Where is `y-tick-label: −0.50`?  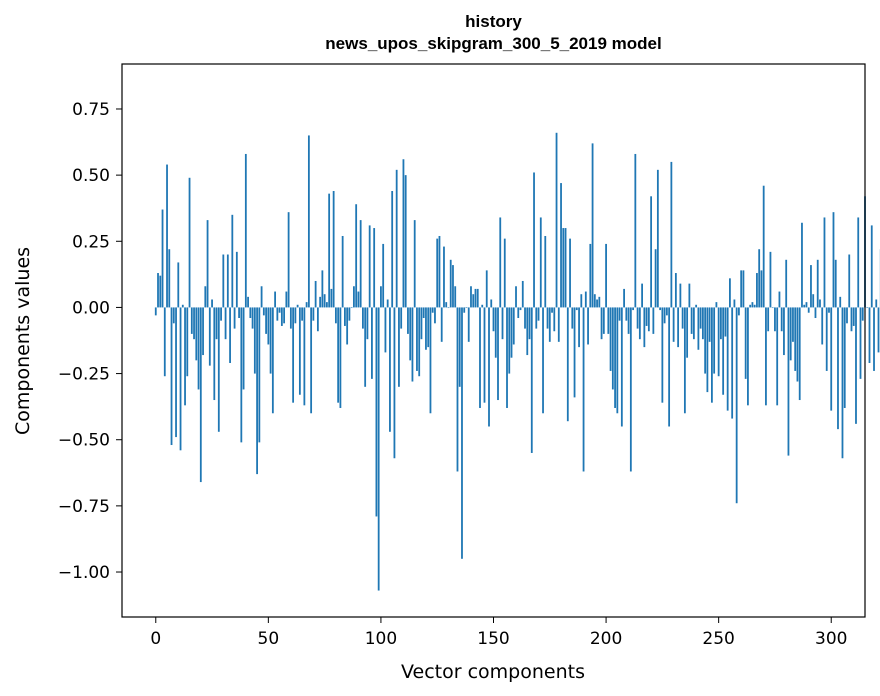 y-tick-label: −0.50 is located at coordinates (84, 441).